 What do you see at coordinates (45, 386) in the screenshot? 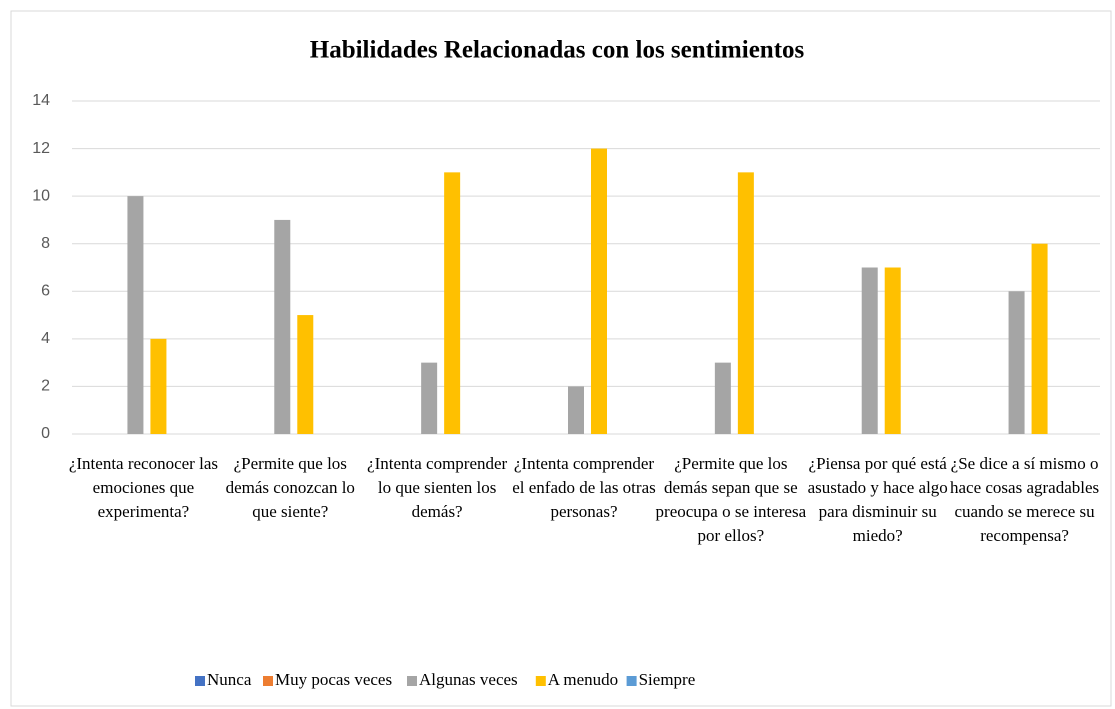
I see `y-tick-label: 2` at bounding box center [45, 386].